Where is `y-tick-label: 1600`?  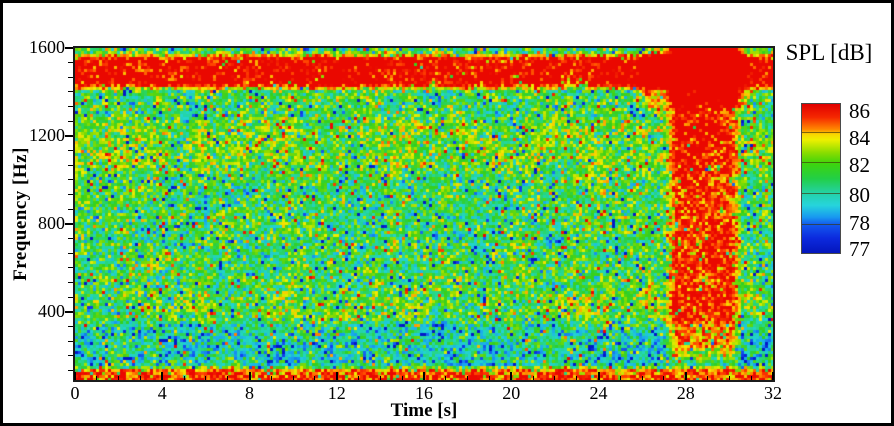
y-tick-label: 1600 is located at coordinates (47, 47).